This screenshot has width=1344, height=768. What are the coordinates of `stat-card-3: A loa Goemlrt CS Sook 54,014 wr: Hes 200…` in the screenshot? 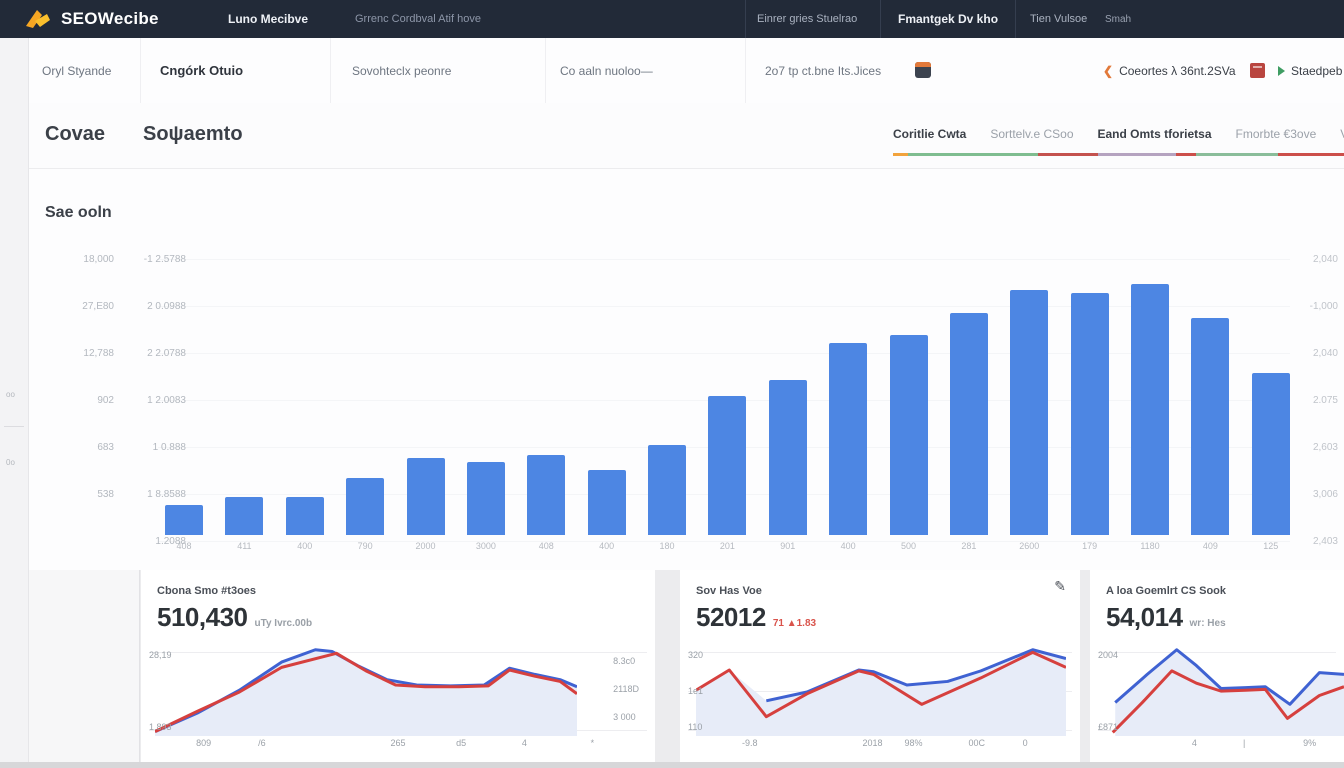 It's located at (1217, 666).